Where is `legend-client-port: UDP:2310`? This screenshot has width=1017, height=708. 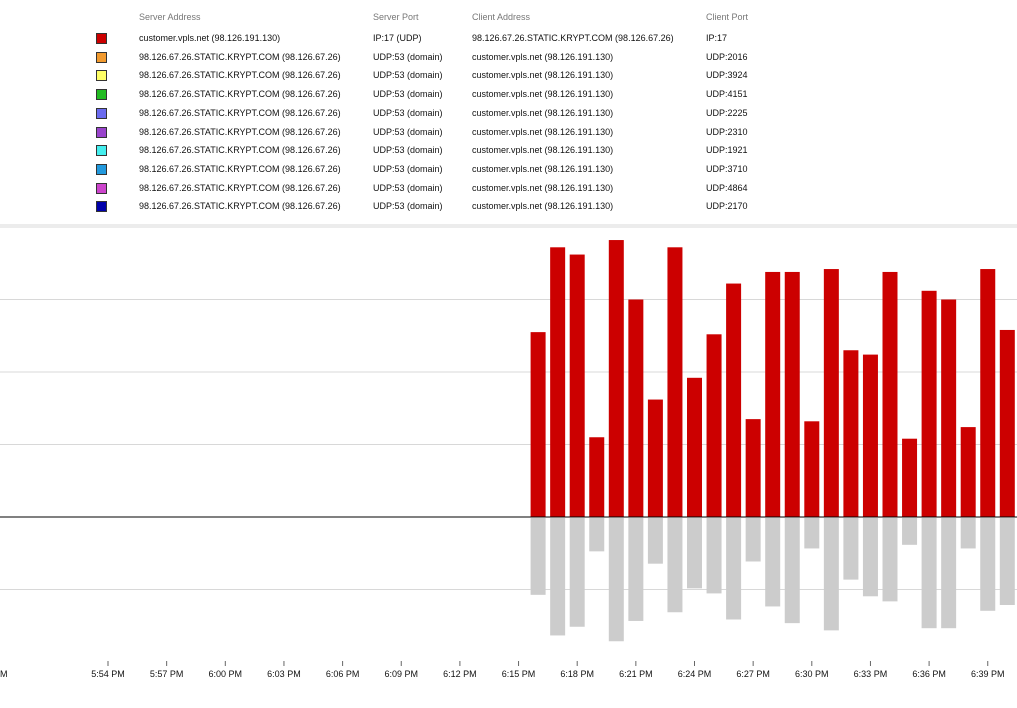
legend-client-port: UDP:2310 is located at coordinates (727, 131).